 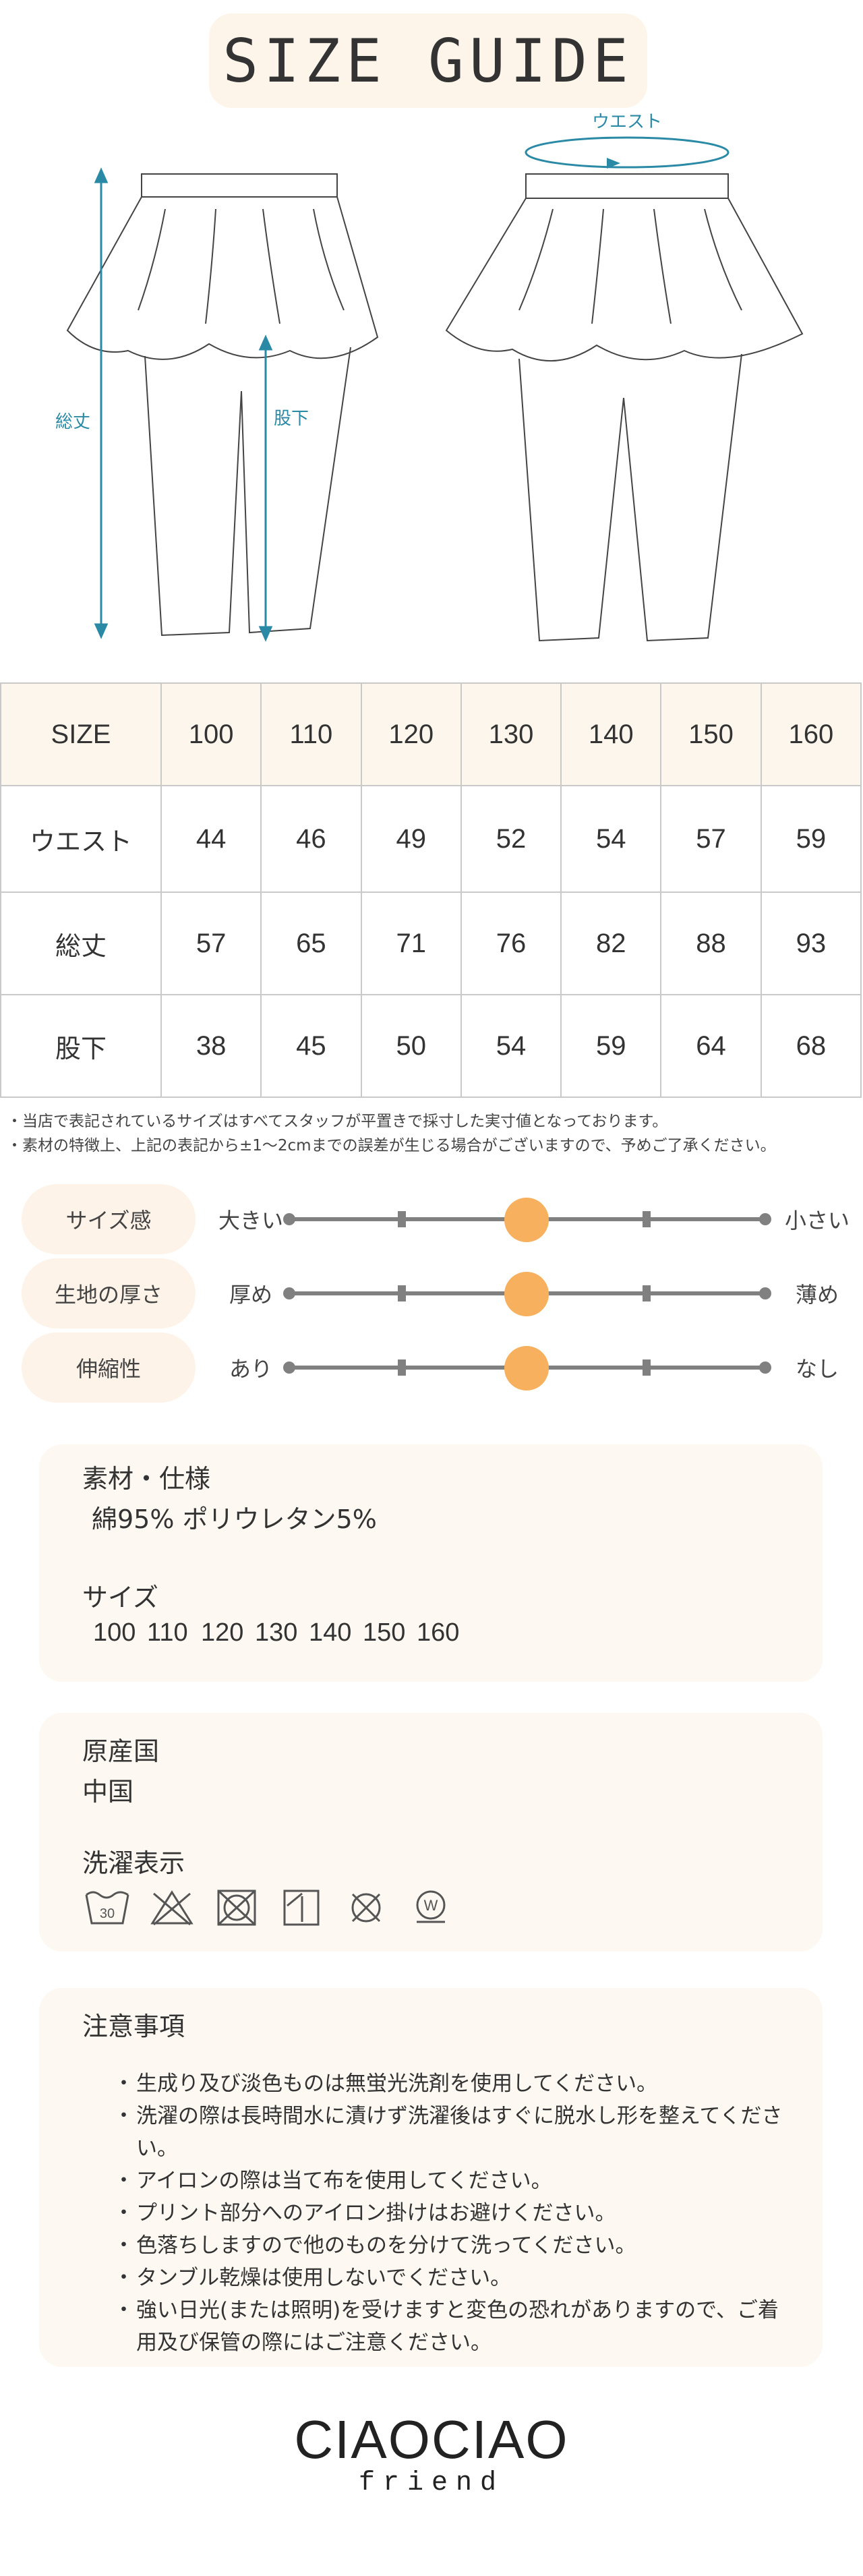 I want to click on size-option: 160, so click(x=438, y=1633).